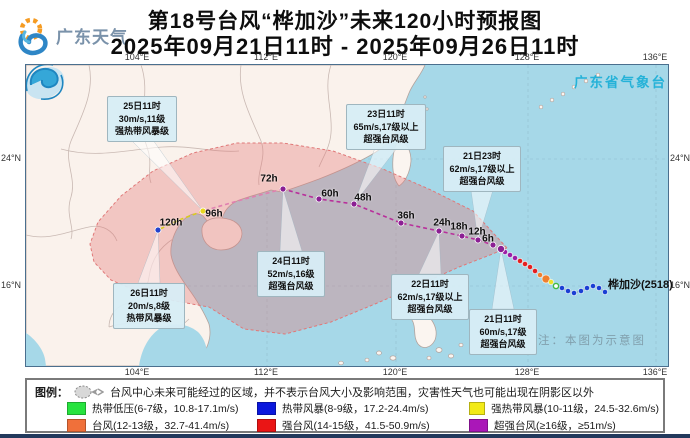  I want to click on callout-line: 52m/s,16级, so click(291, 273).